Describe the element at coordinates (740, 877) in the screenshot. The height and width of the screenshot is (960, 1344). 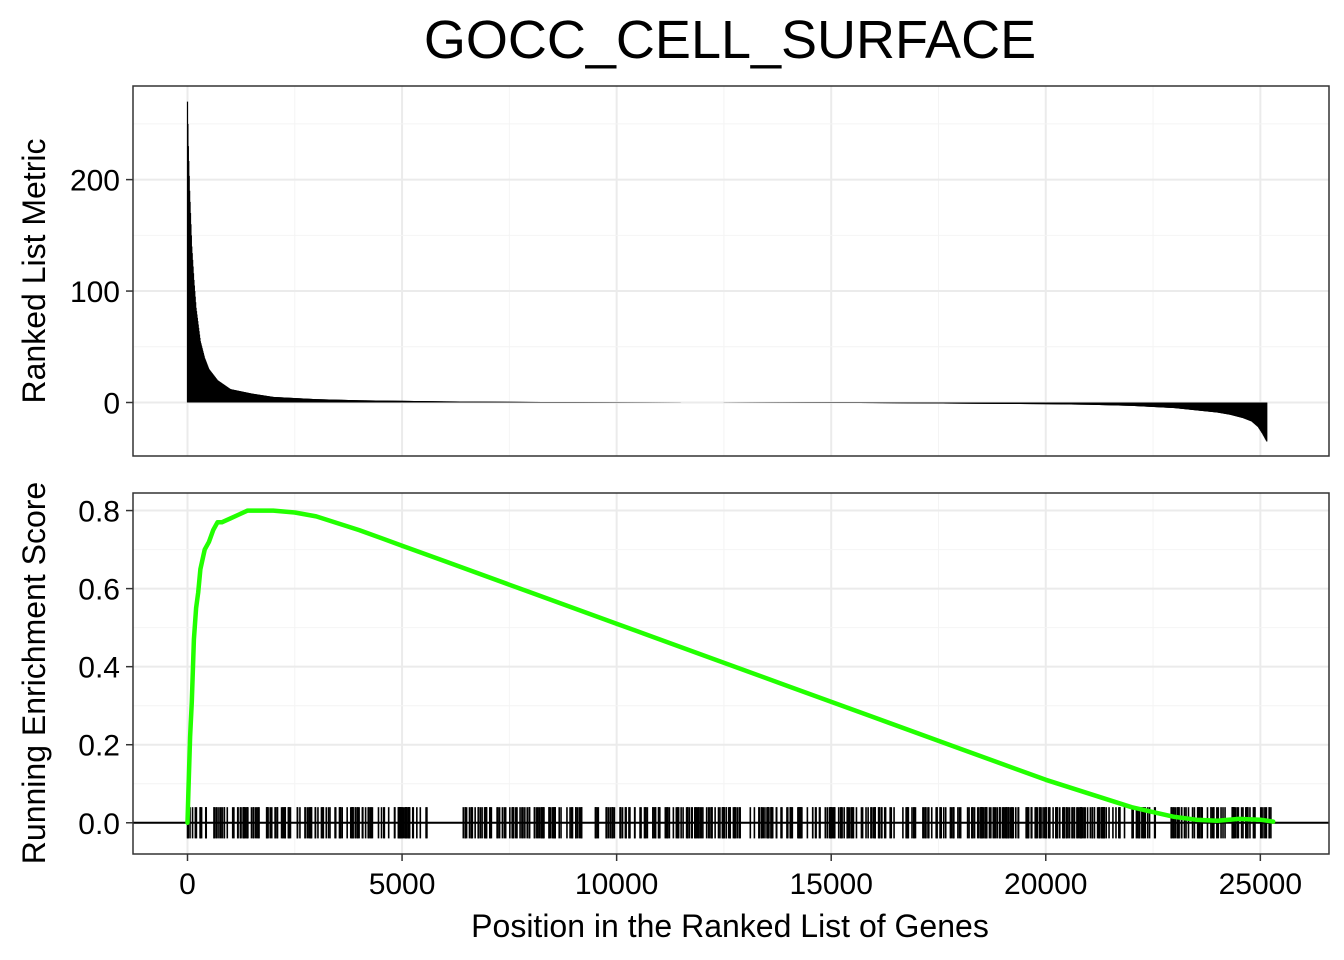
I see `bottom-x-ticks: 0 5000 10000 15000 20000 25000` at that location.